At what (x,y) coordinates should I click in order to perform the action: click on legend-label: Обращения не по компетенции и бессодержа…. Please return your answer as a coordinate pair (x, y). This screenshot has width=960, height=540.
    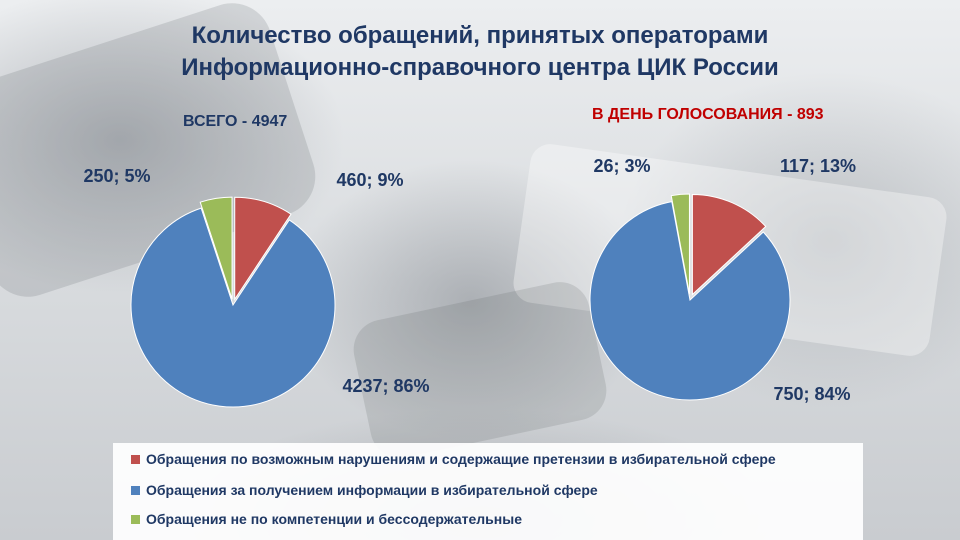
    Looking at the image, I should click on (334, 519).